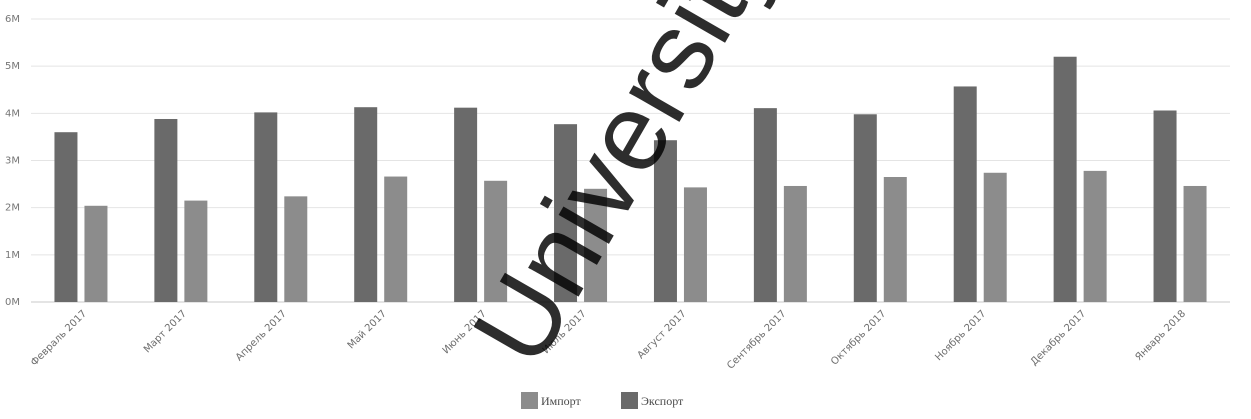  Describe the element at coordinates (662, 401) in the screenshot. I see `legend-label: Экспорт` at that location.